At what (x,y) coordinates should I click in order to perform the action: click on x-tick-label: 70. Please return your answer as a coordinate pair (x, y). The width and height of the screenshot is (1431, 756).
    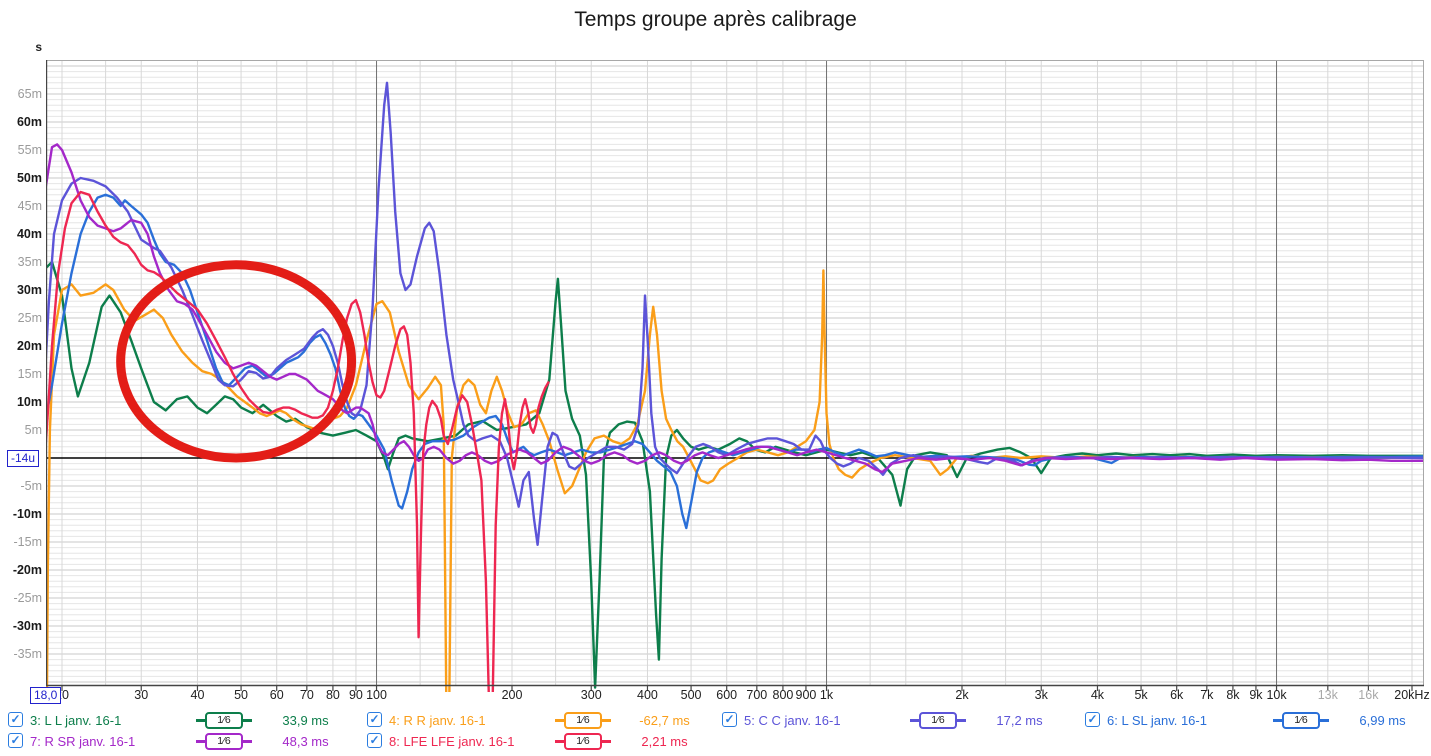
    Looking at the image, I should click on (306, 695).